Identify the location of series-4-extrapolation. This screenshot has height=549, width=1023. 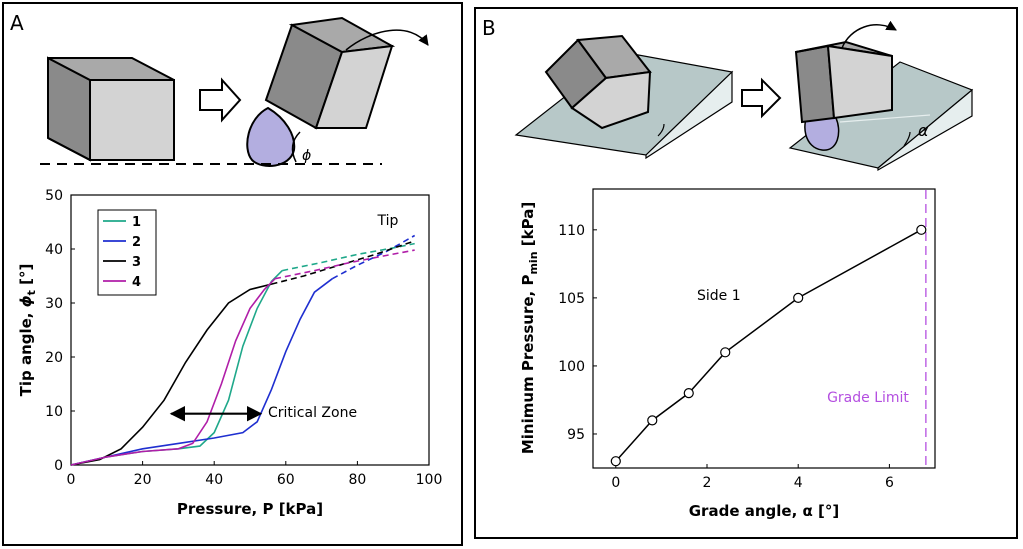
(344, 264).